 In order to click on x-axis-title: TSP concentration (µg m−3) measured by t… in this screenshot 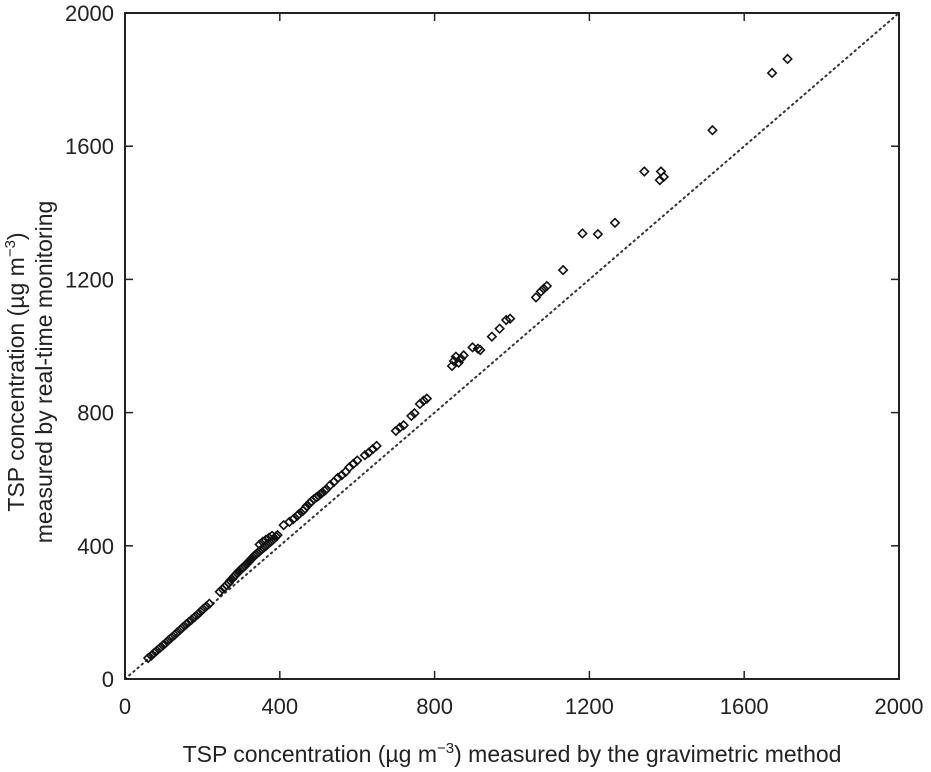, I will do `click(512, 753)`.